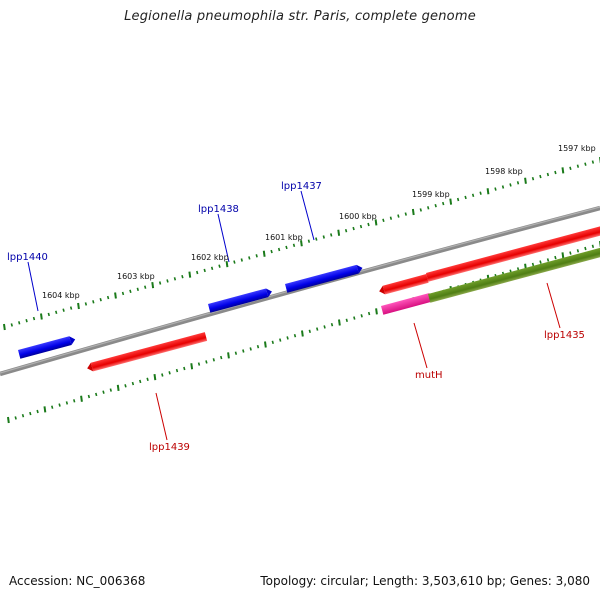 The height and width of the screenshot is (600, 600). I want to click on gene-red-large, so click(513, 252).